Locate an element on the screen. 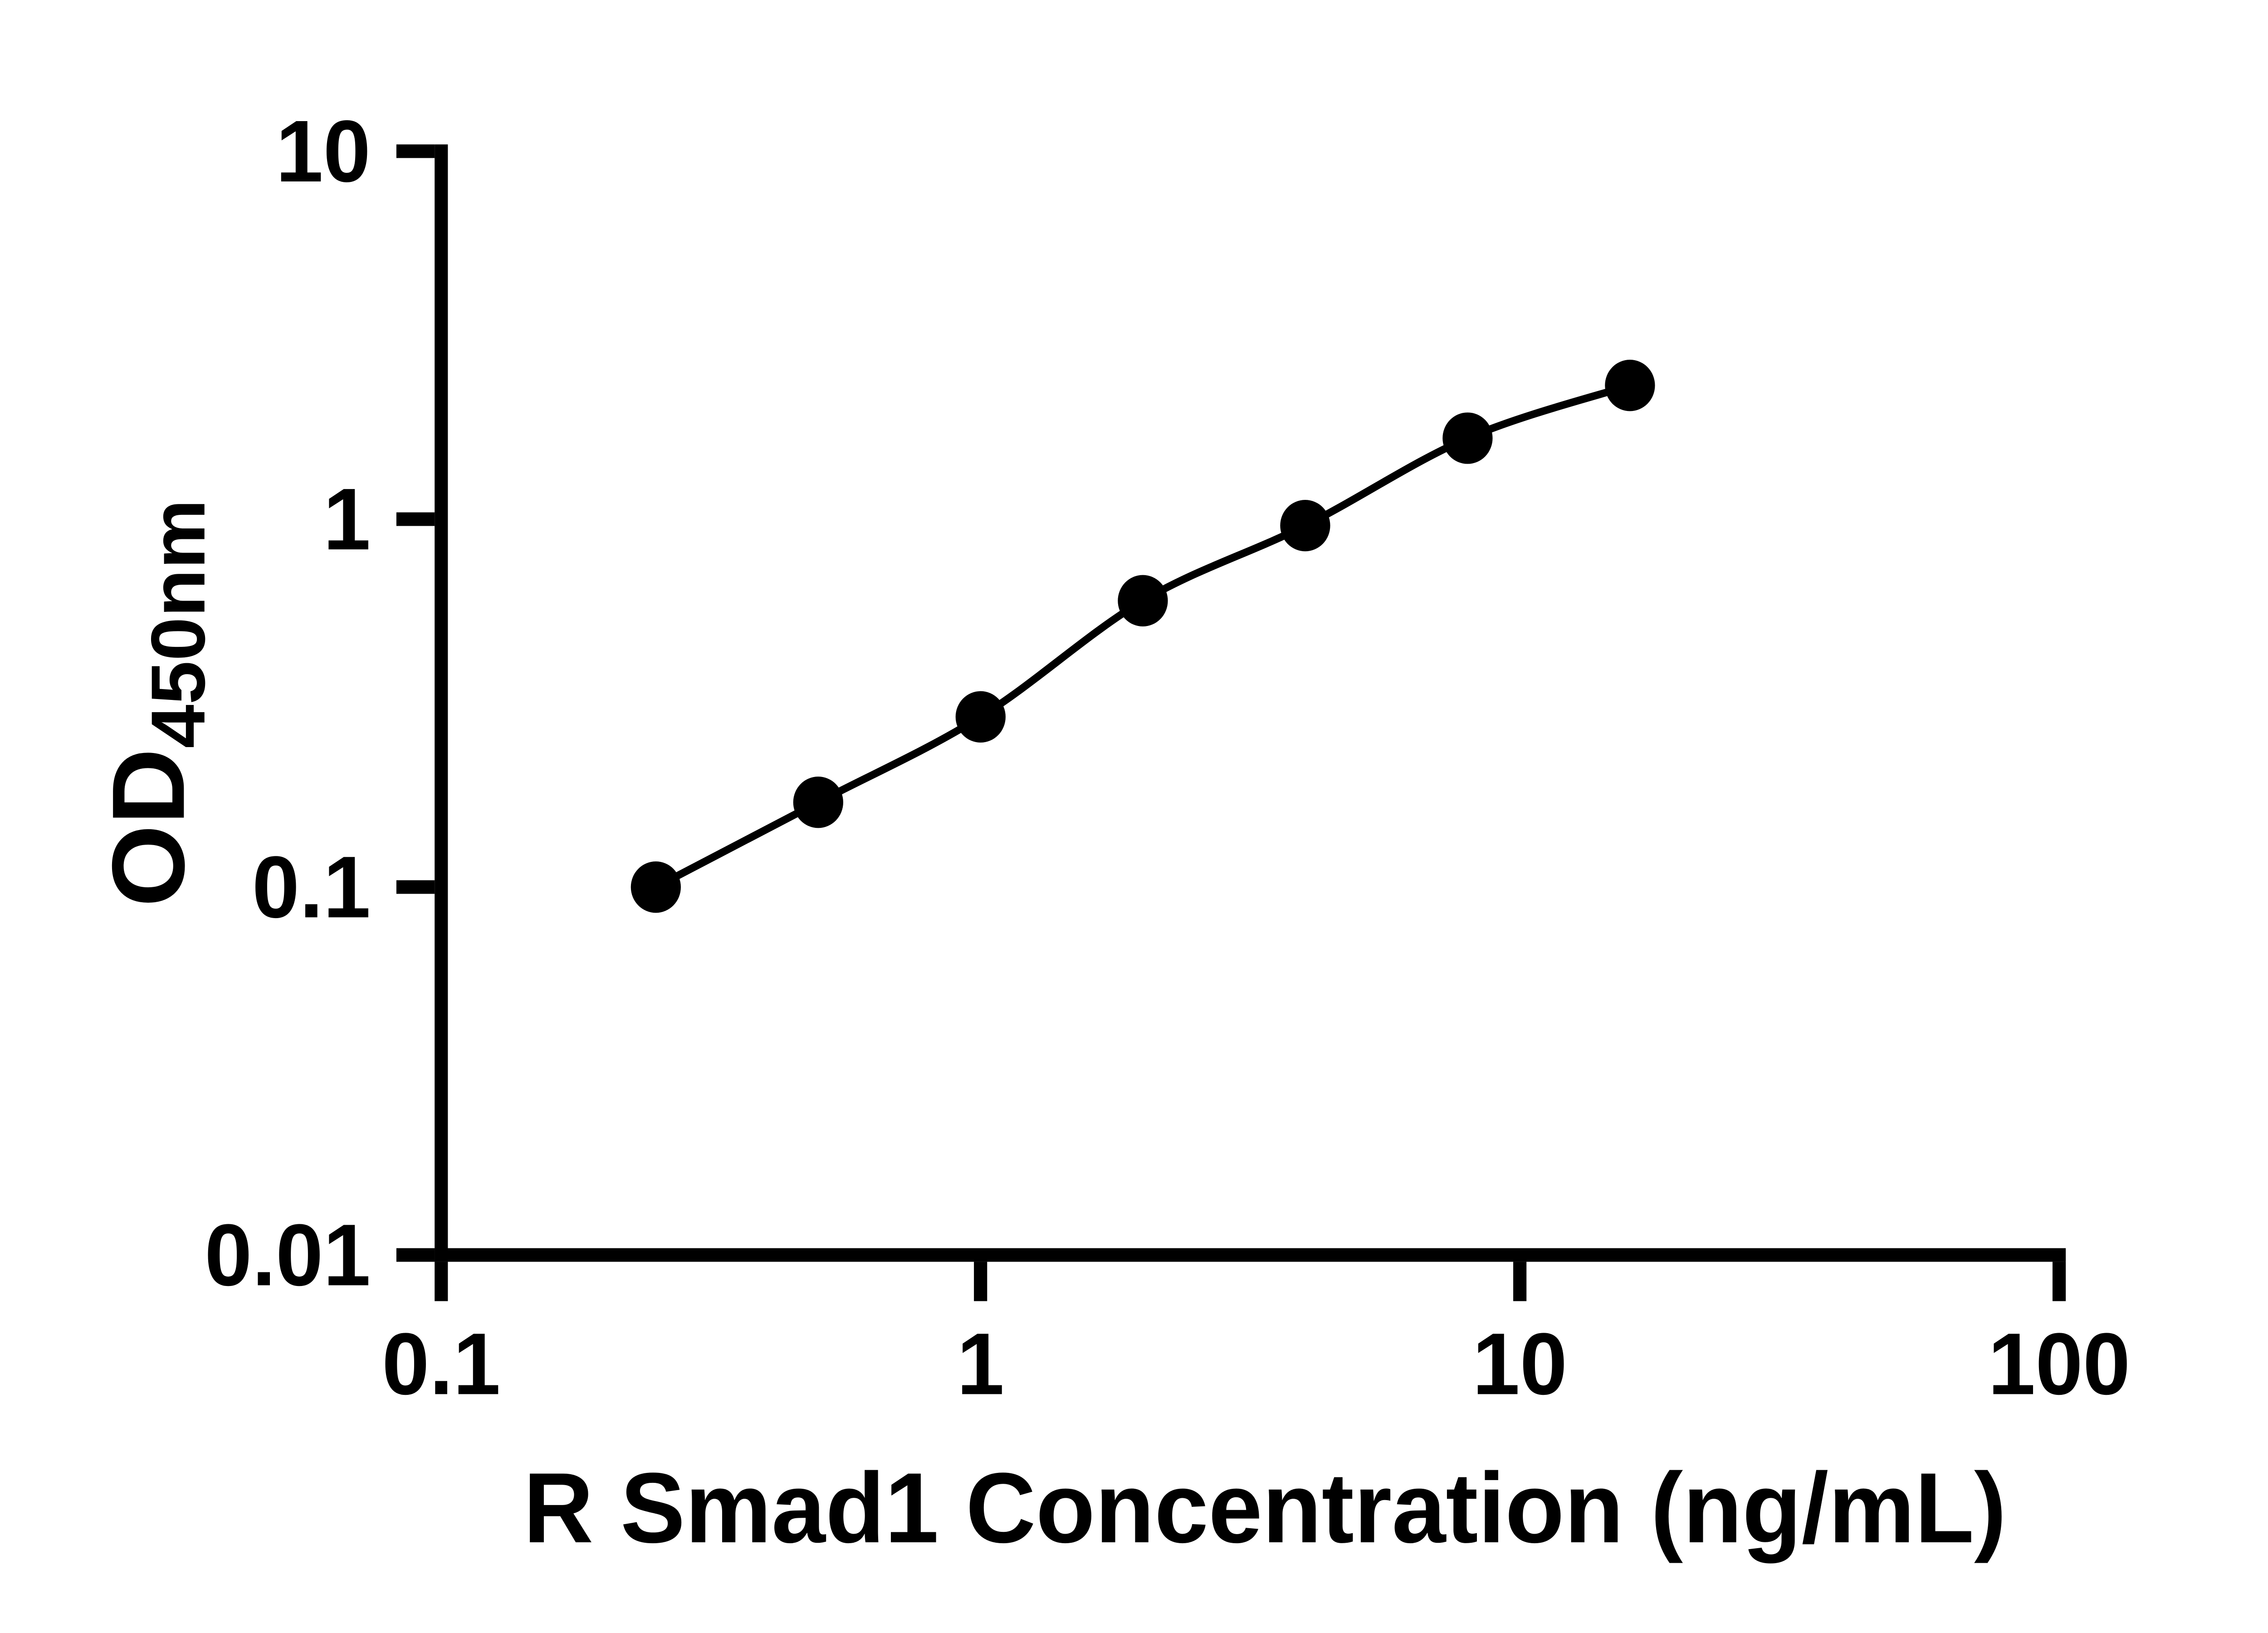 Image resolution: width=2268 pixels, height=1633 pixels. x-tick-label: 100 is located at coordinates (2059, 1364).